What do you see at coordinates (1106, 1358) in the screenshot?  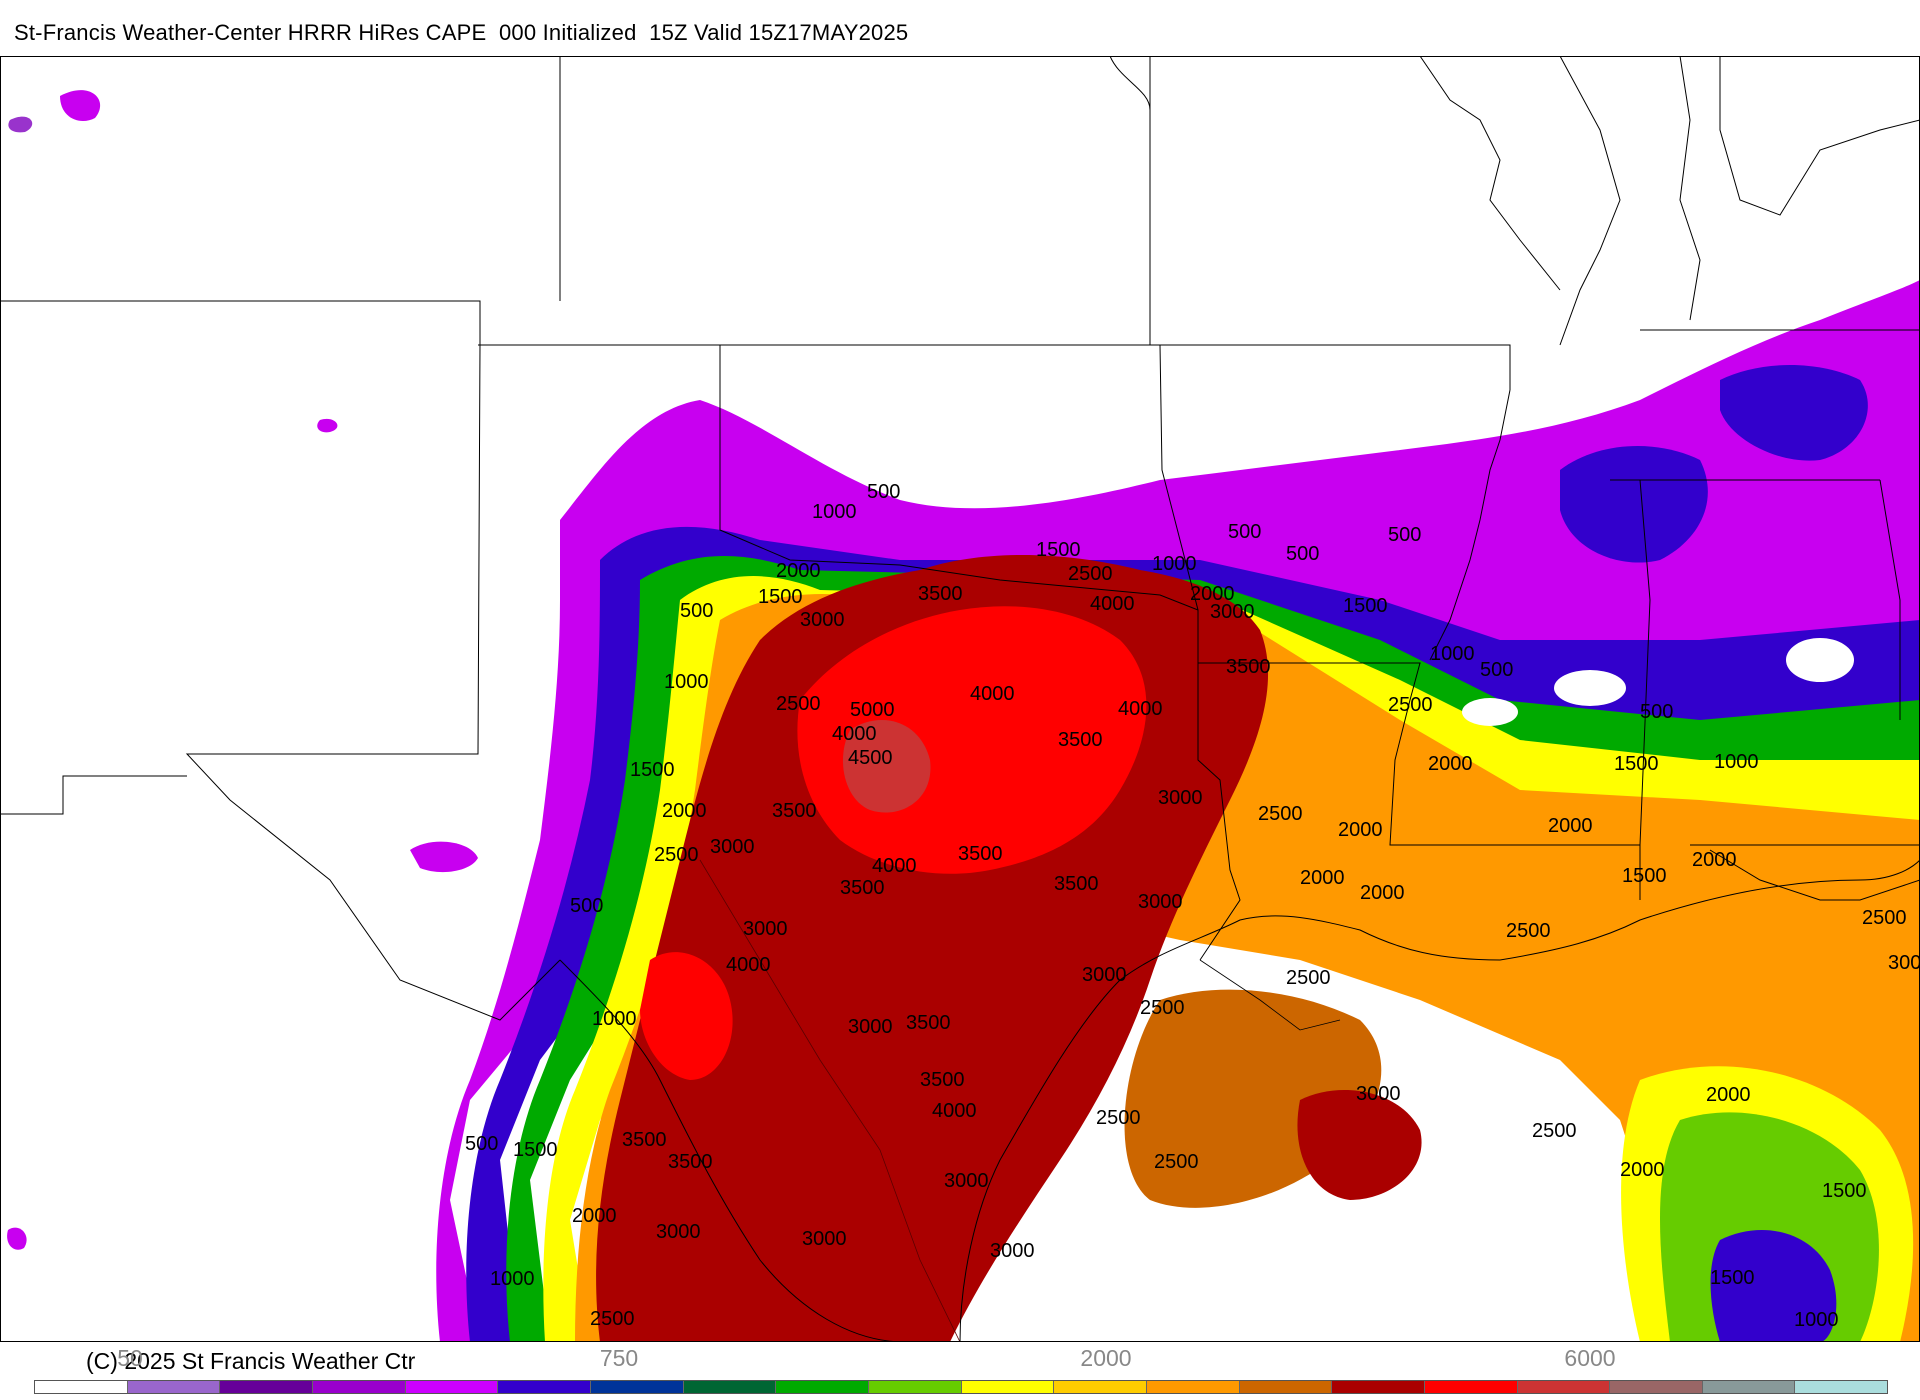 I see `colorbar-tick-2000: 2000` at bounding box center [1106, 1358].